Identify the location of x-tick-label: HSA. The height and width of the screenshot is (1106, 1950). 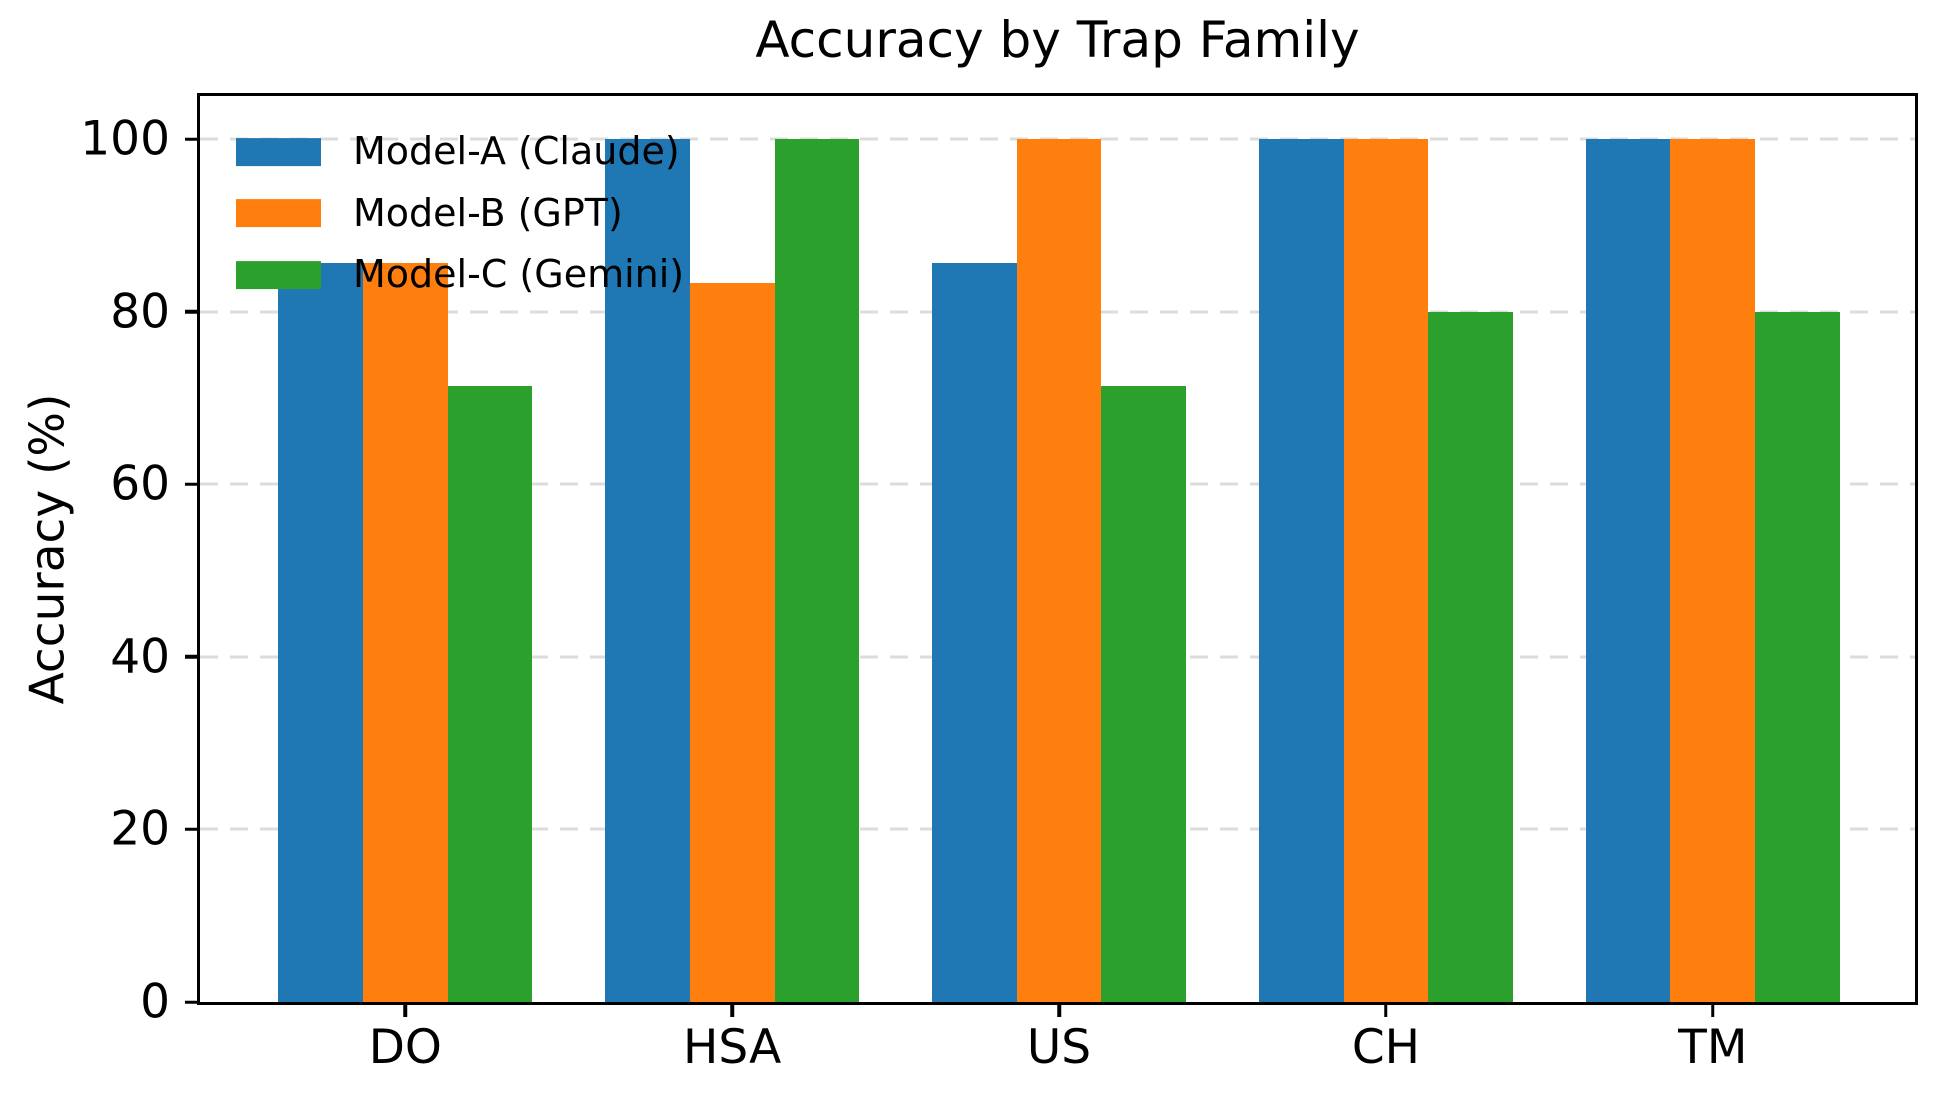
(732, 1047).